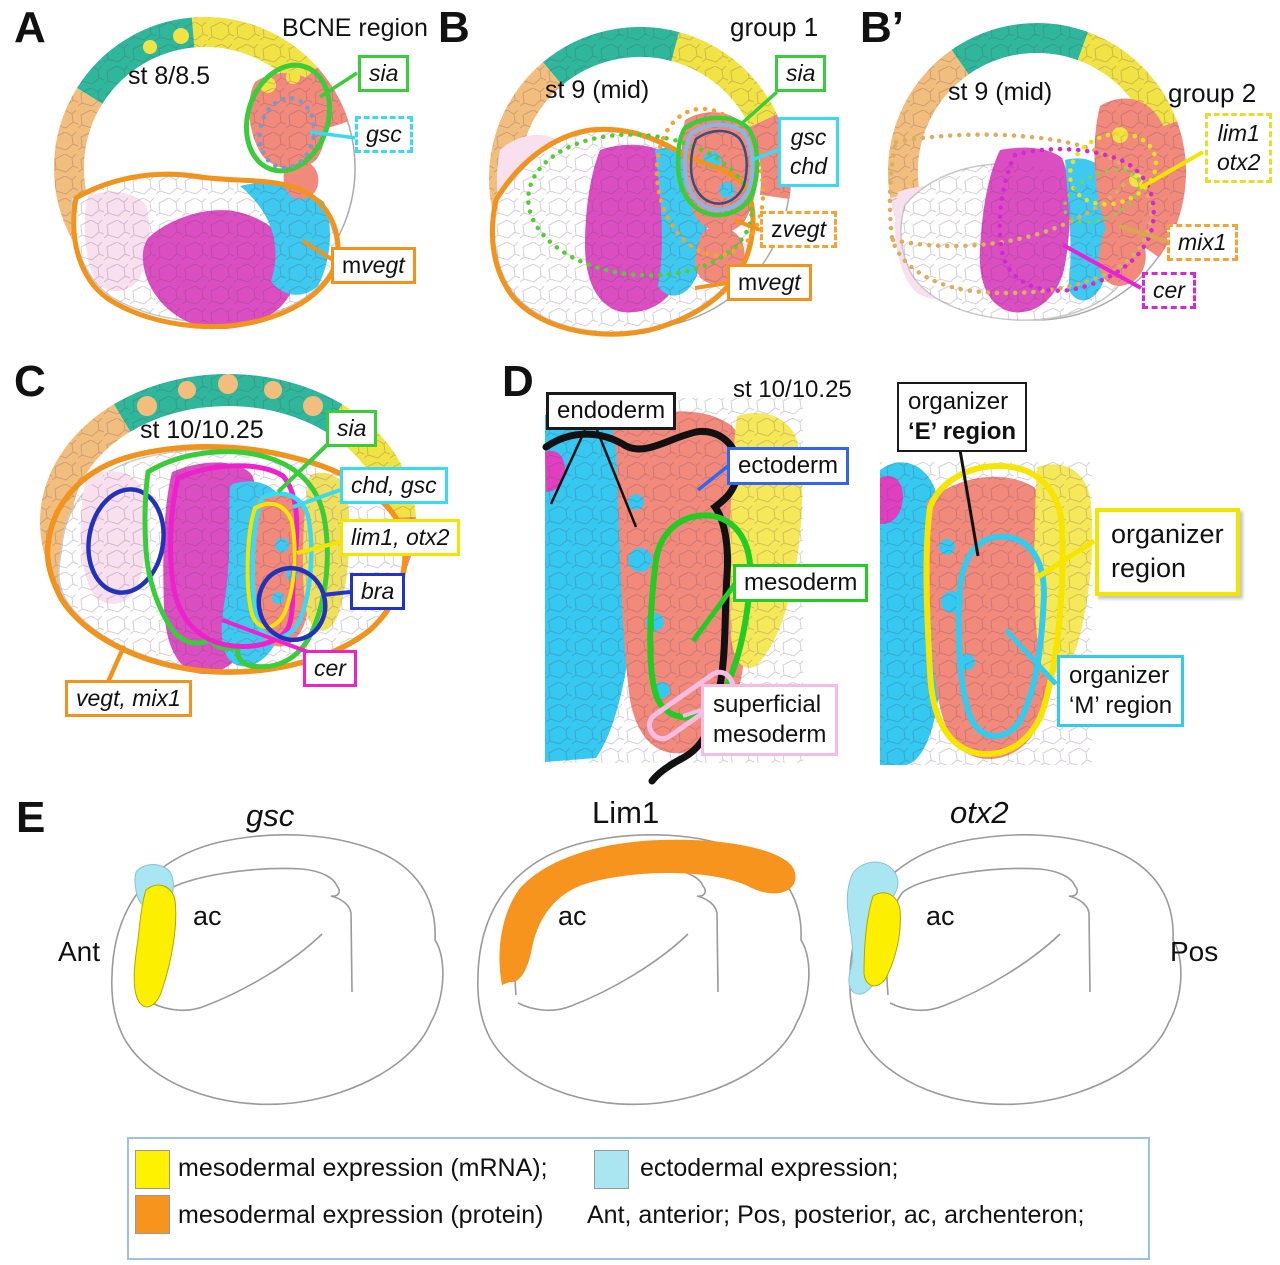 Image resolution: width=1280 pixels, height=1265 pixels. I want to click on legend-label-mrna: mesodermal expression (mRNA);, so click(363, 1168).